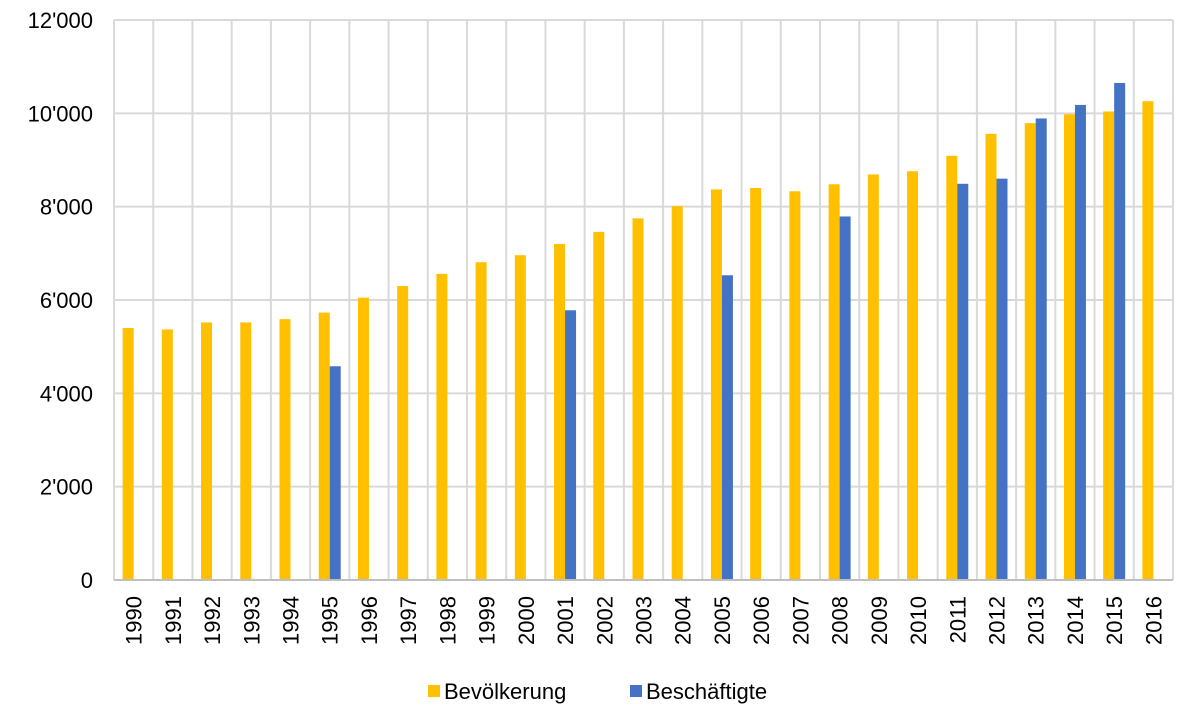  What do you see at coordinates (66, 207) in the screenshot?
I see `y-tick-label: 8'000` at bounding box center [66, 207].